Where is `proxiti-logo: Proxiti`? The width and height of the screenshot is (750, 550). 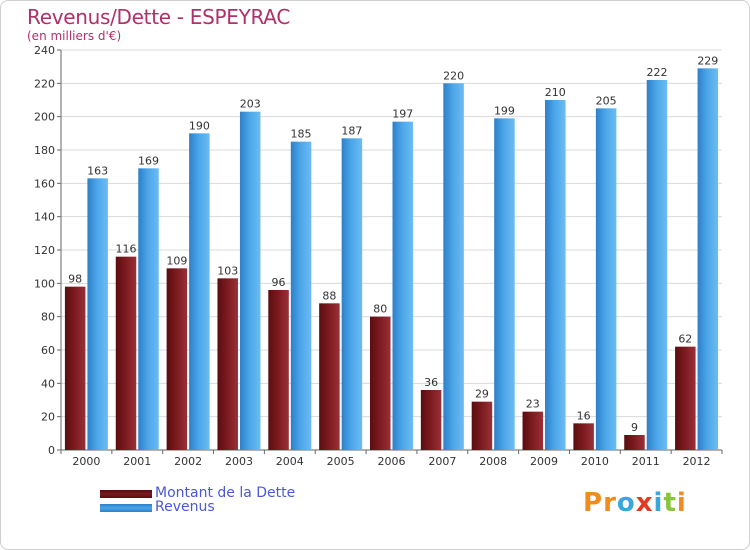 proxiti-logo: Proxiti is located at coordinates (635, 503).